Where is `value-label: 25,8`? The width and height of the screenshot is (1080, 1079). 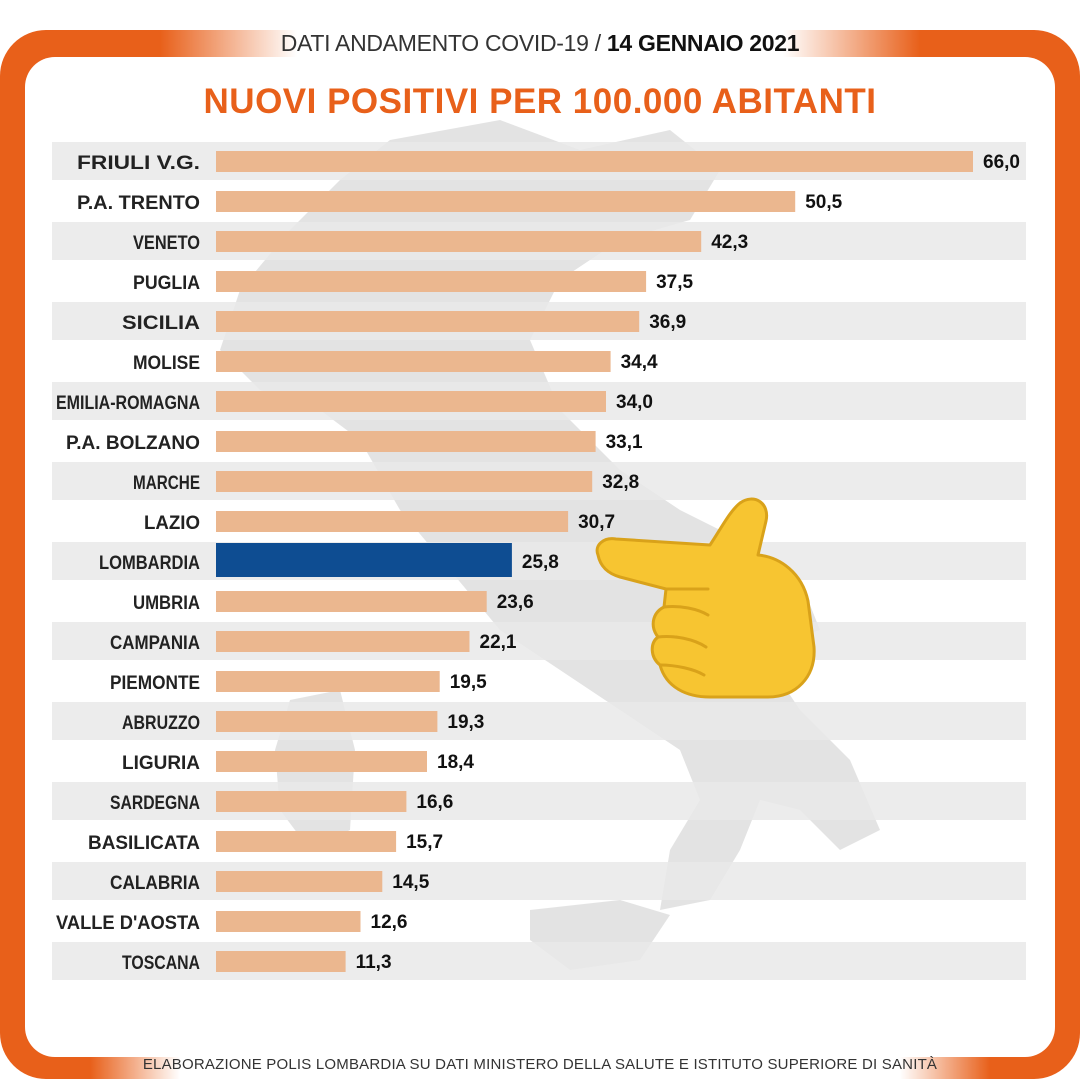 value-label: 25,8 is located at coordinates (540, 562).